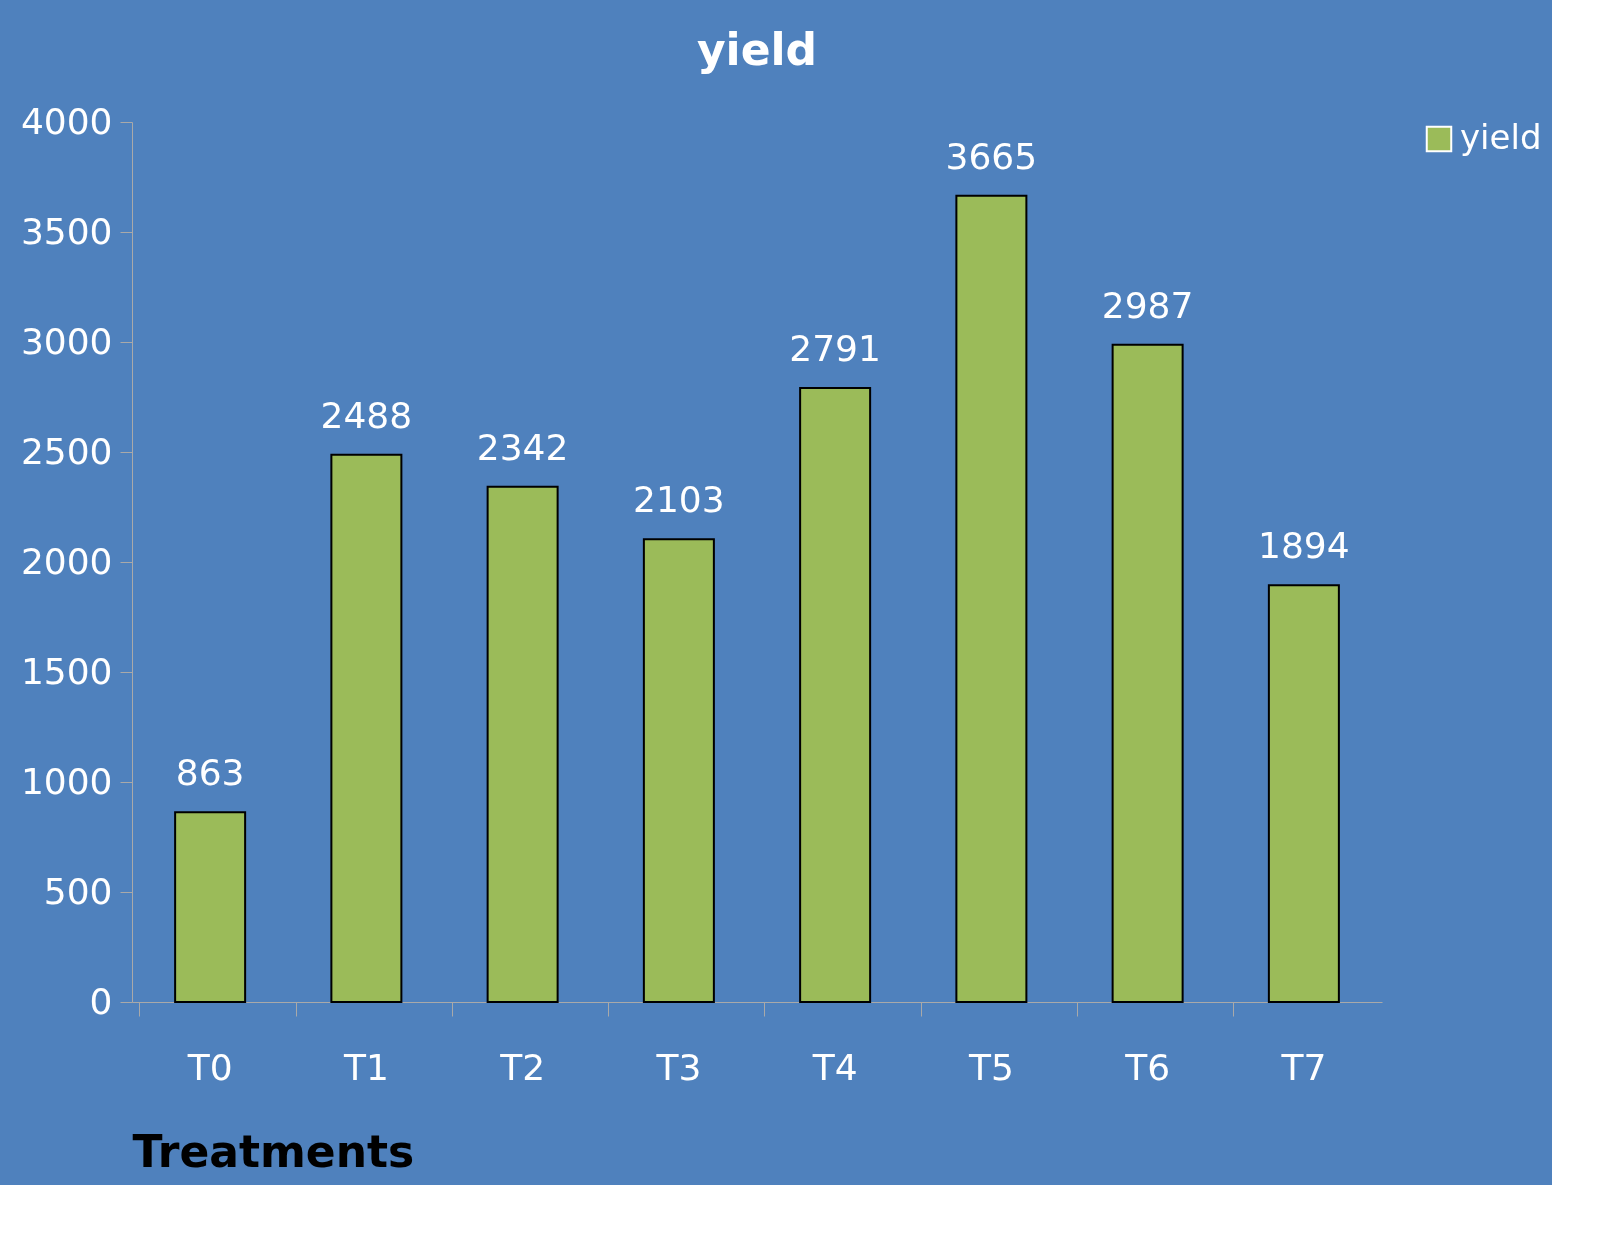  Describe the element at coordinates (835, 348) in the screenshot. I see `data-label: 2791` at that location.